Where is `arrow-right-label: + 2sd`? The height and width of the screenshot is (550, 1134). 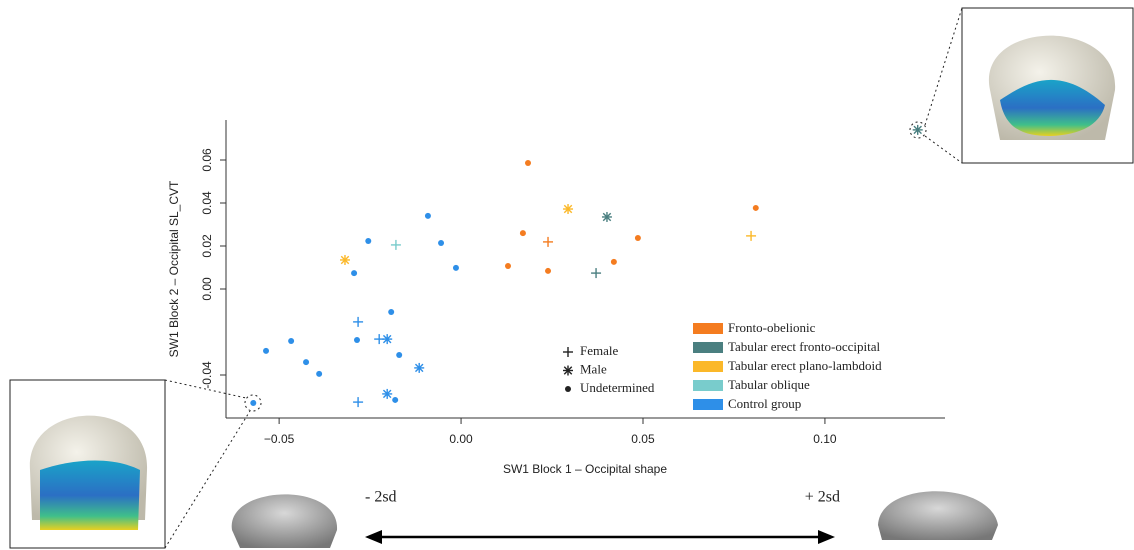 arrow-right-label: + 2sd is located at coordinates (822, 497).